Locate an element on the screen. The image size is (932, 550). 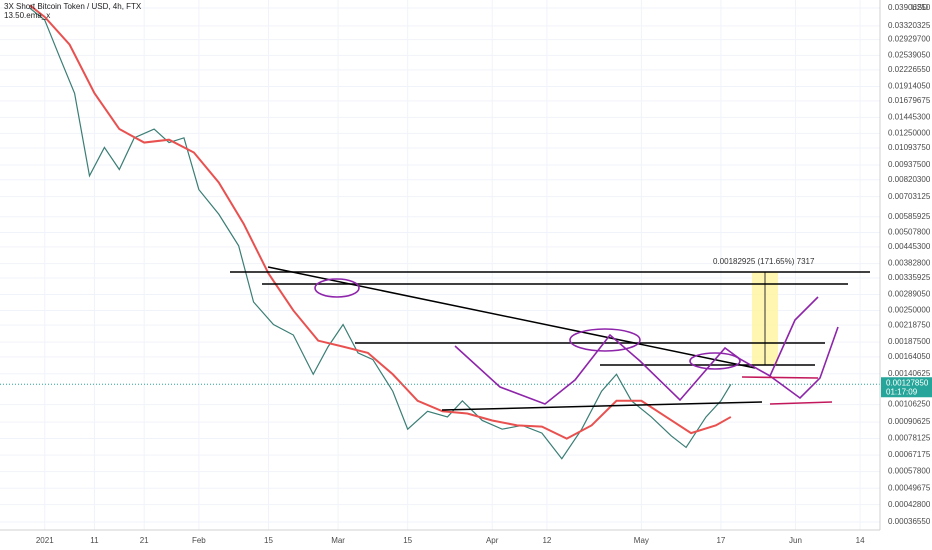
y-tick-label: 0.00106250 is located at coordinates (909, 404).